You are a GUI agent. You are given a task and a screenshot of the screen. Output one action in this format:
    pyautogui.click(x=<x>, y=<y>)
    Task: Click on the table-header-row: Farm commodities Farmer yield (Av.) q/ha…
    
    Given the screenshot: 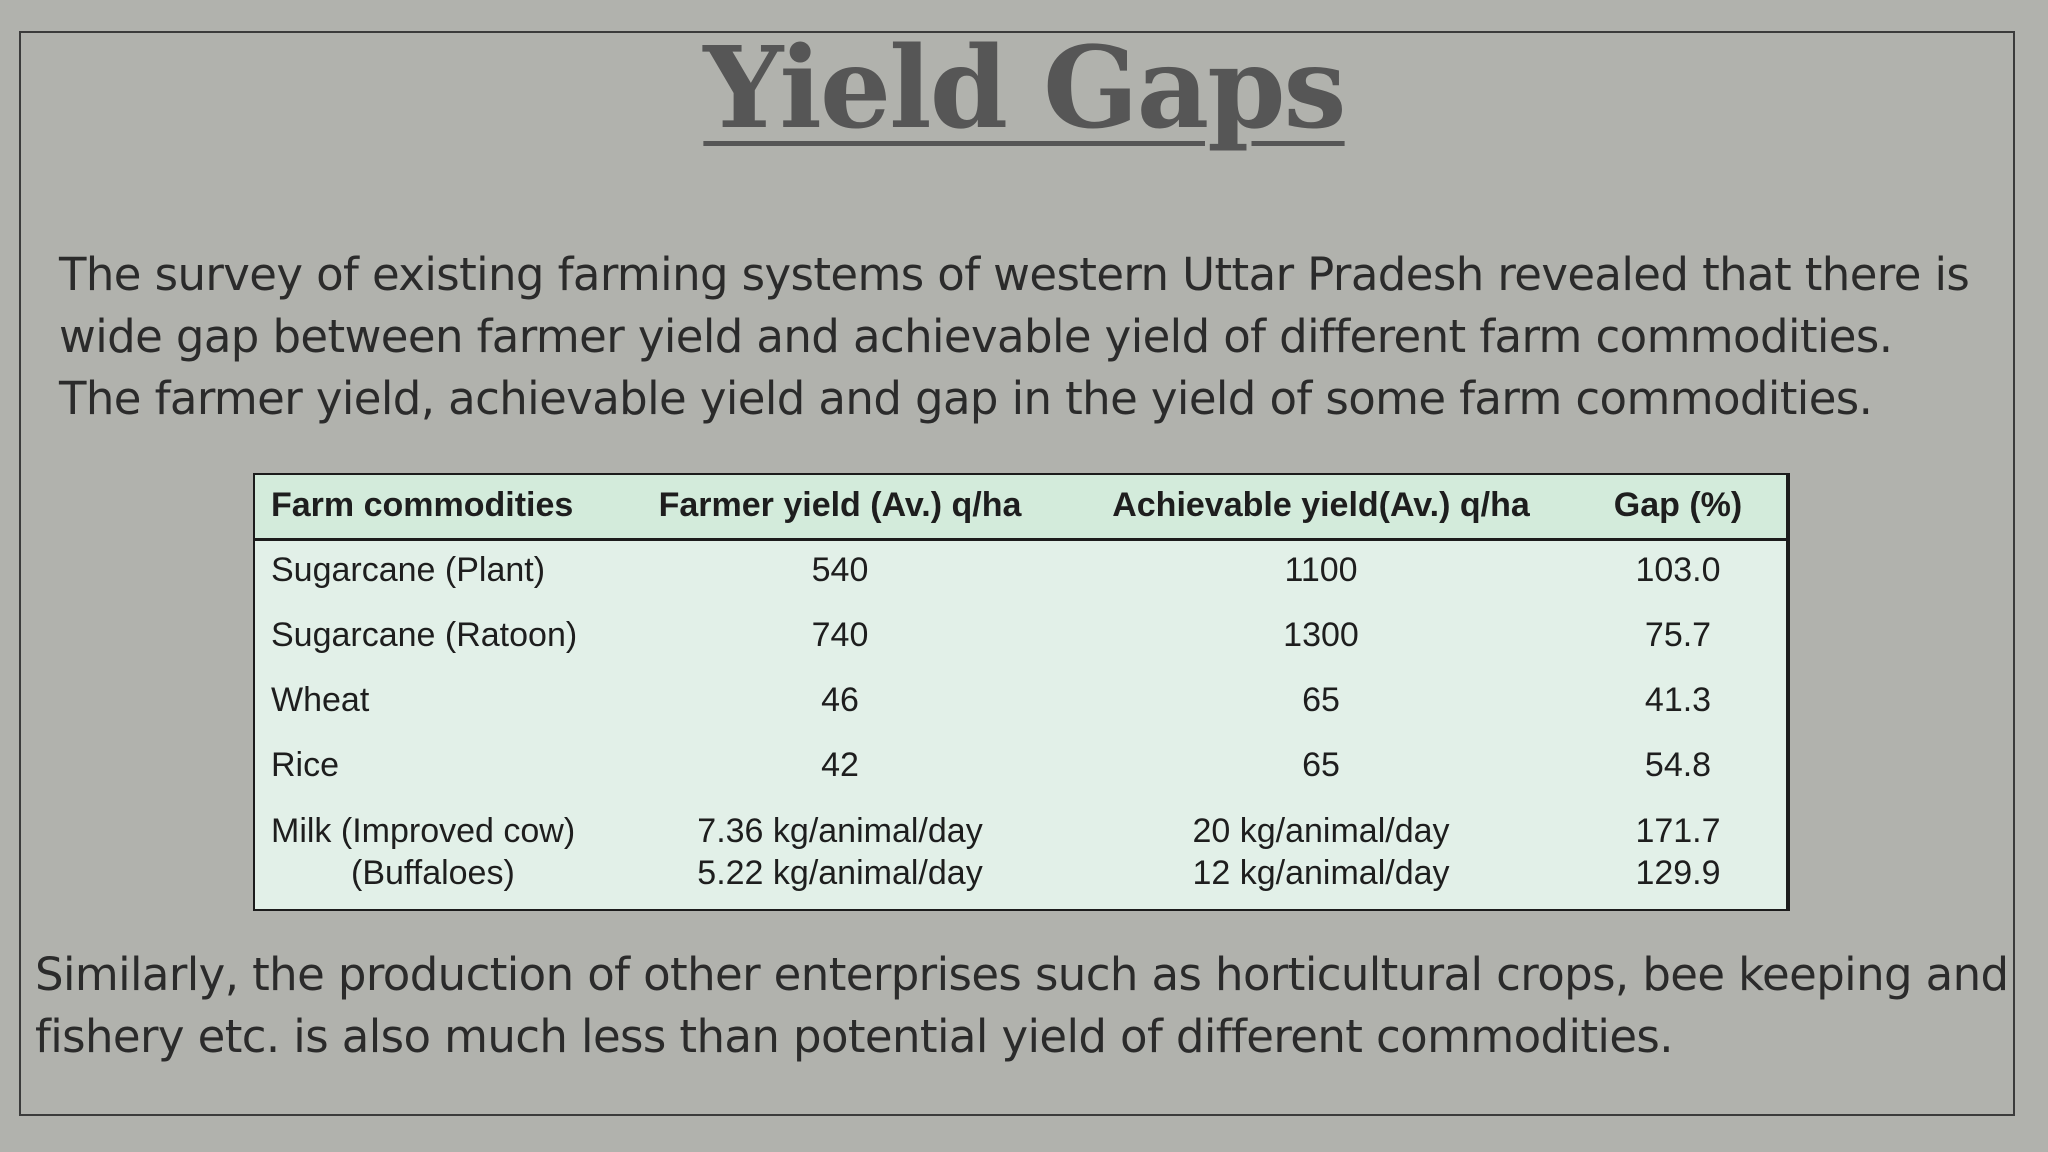 What is the action you would take?
    pyautogui.click(x=1020, y=508)
    